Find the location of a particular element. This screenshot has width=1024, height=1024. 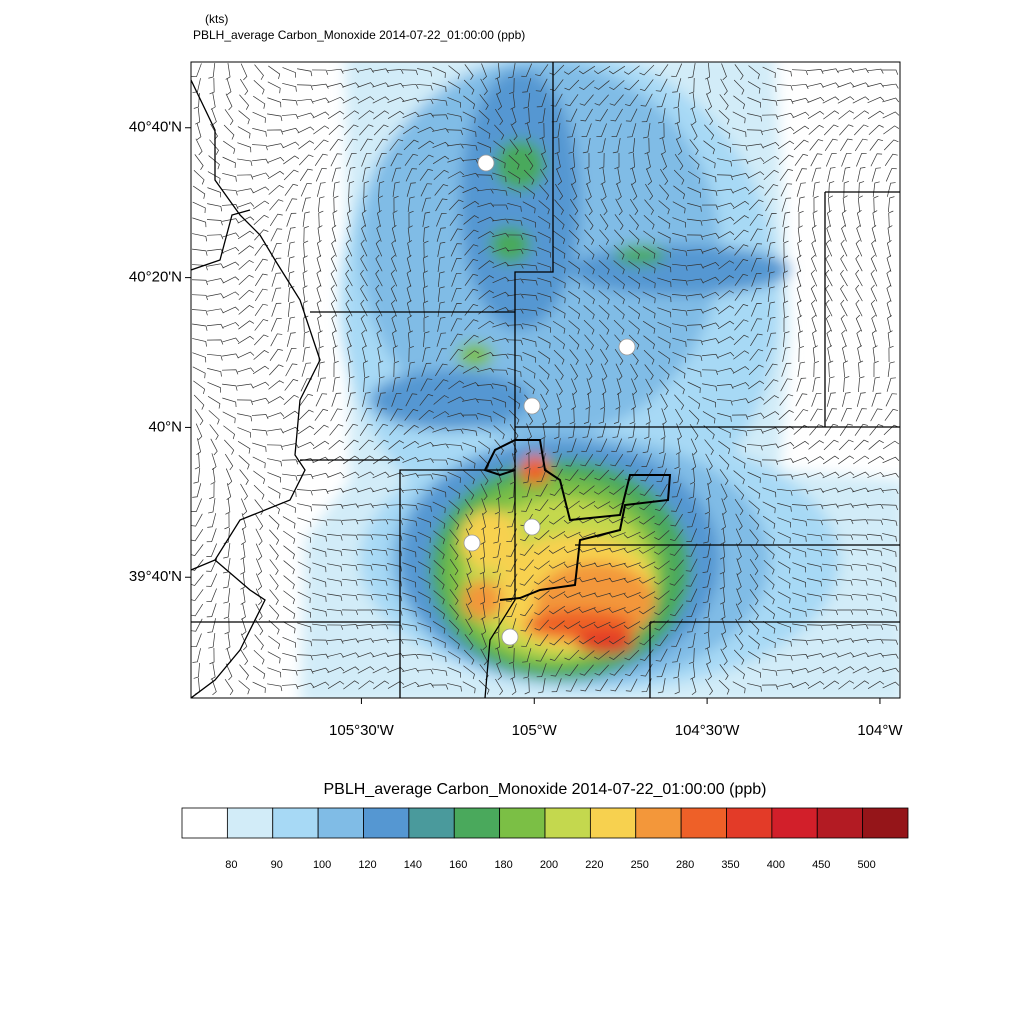

colorbar-label: 450 is located at coordinates (821, 865).